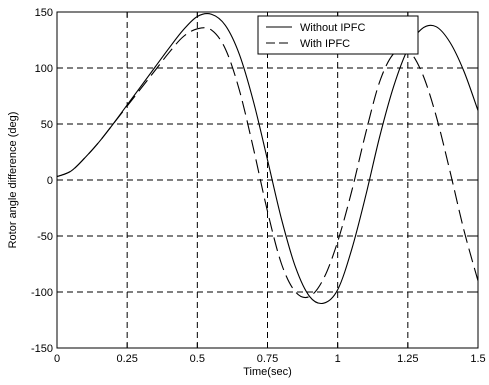 Image resolution: width=489 pixels, height=385 pixels. What do you see at coordinates (57, 359) in the screenshot?
I see `x-tick-label: 0` at bounding box center [57, 359].